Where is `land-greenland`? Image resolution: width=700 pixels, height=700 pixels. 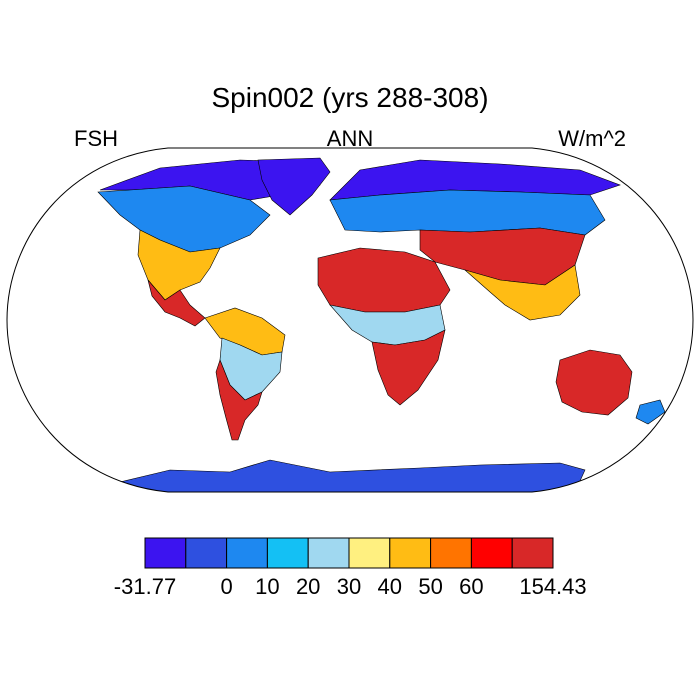
land-greenland is located at coordinates (294, 186).